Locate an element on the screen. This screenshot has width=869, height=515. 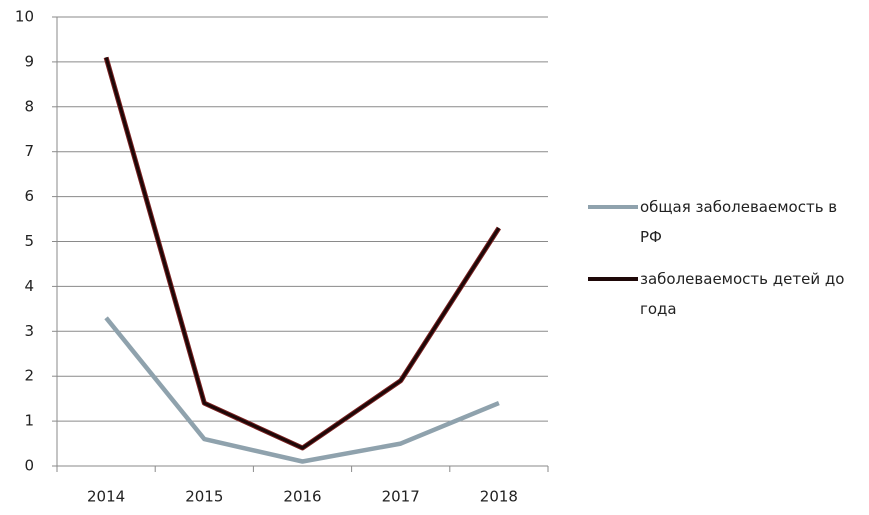
y-tick-label: 3 is located at coordinates (29, 331).